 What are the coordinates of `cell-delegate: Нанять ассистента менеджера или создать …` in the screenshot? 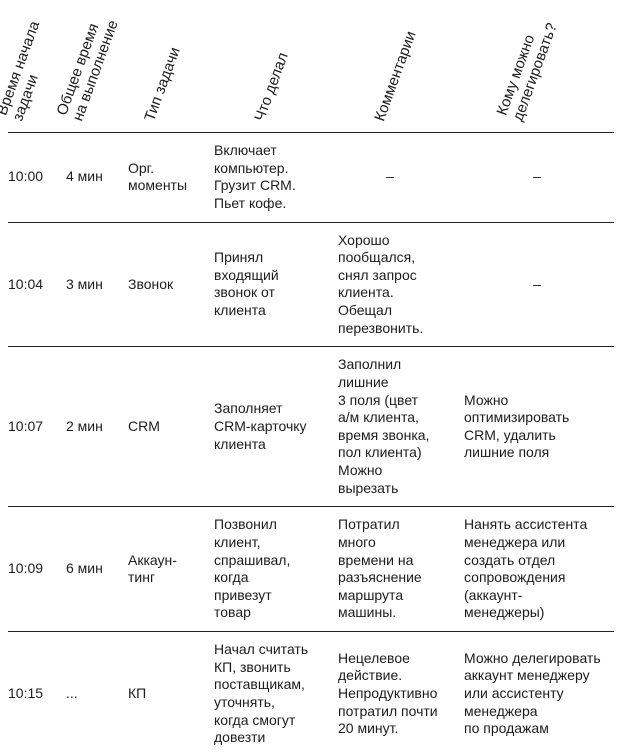 It's located at (526, 568).